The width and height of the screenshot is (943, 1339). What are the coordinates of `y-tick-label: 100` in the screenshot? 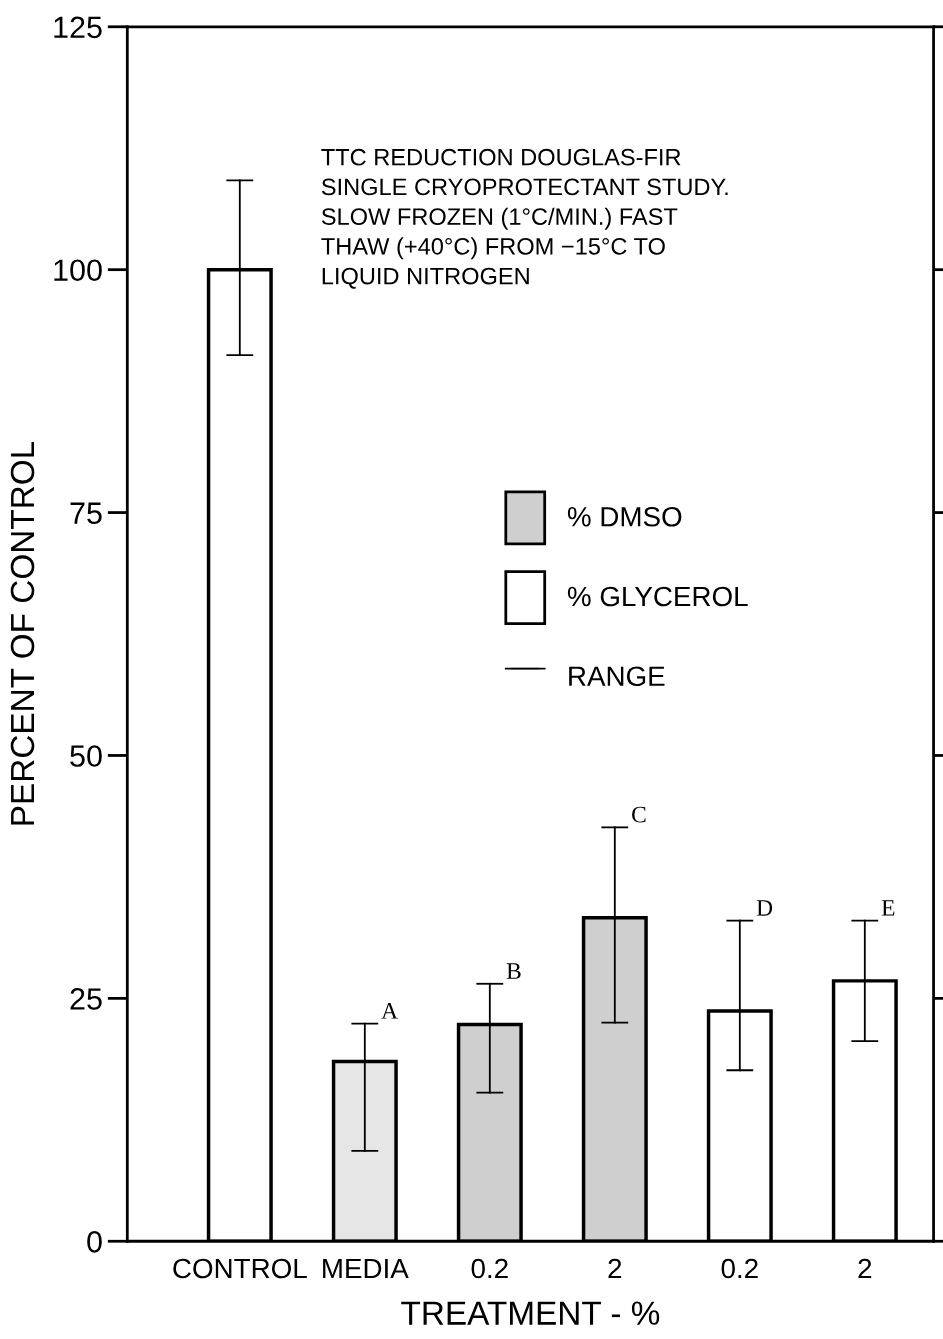 It's located at (78, 270).